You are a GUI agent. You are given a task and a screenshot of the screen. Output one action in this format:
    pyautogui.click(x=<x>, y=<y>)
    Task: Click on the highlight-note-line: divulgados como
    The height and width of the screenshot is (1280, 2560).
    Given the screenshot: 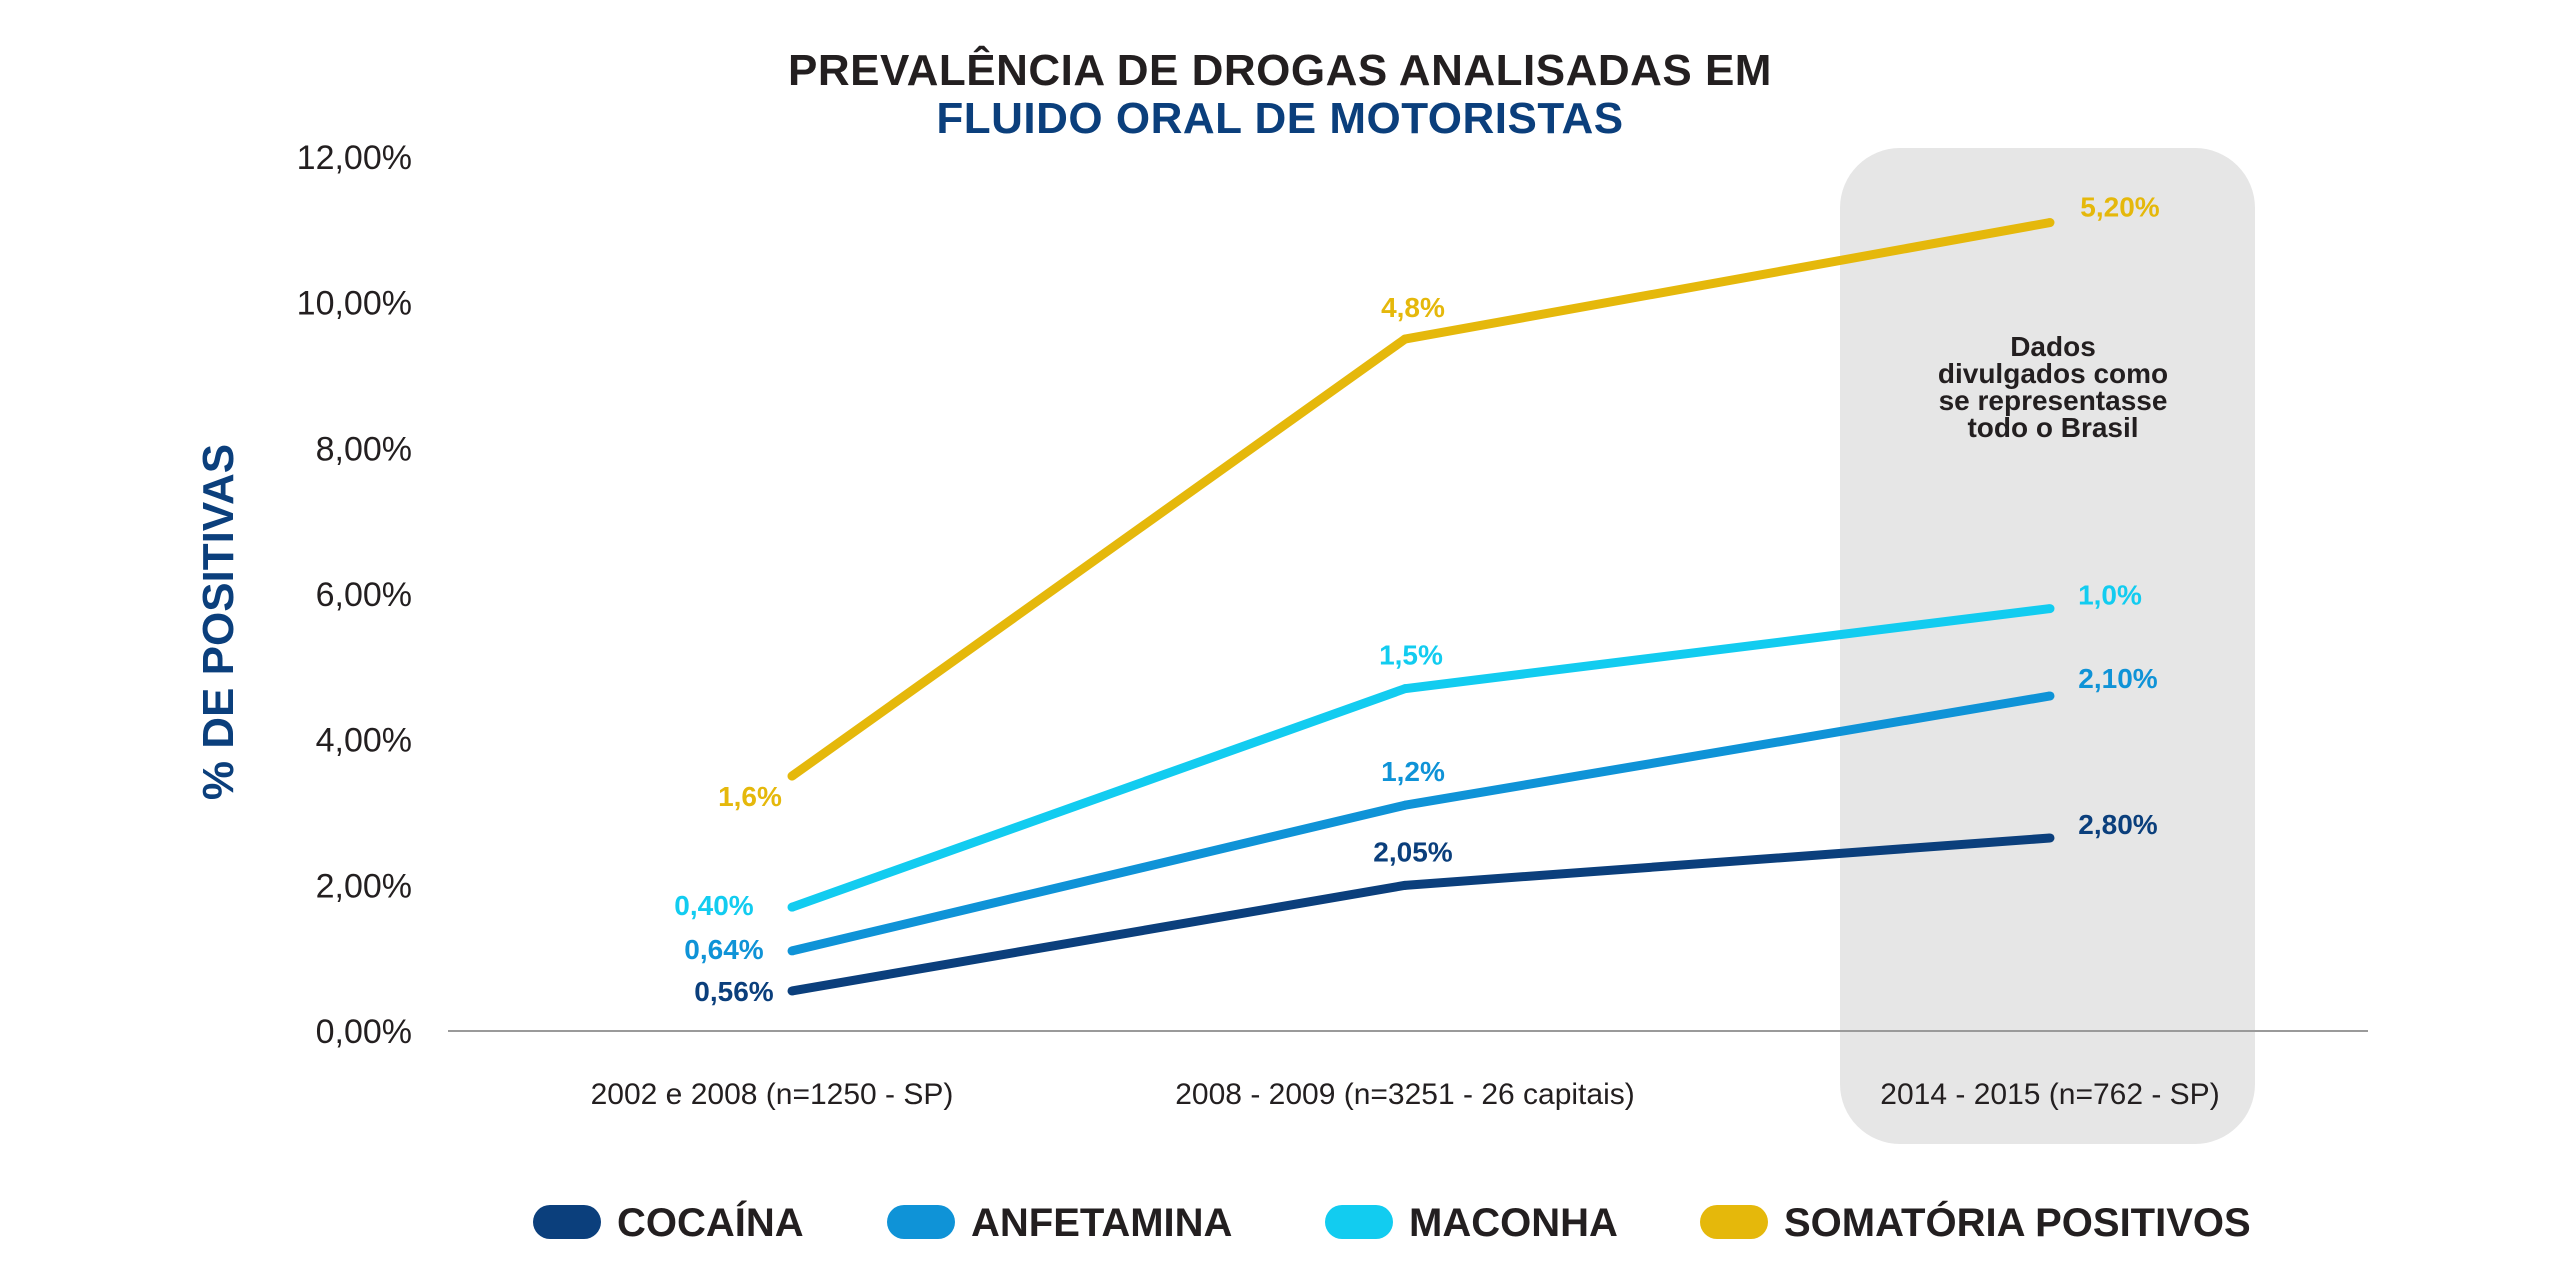 What is the action you would take?
    pyautogui.click(x=2053, y=373)
    